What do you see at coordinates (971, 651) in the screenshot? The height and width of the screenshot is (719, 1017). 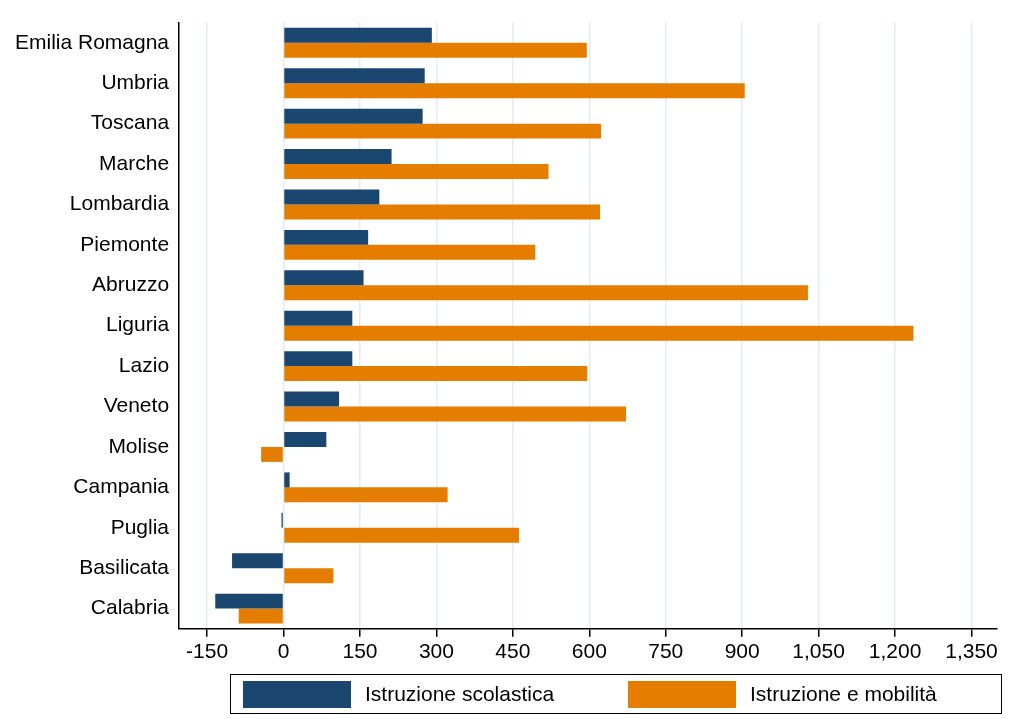 I see `x-tick-label: 1,350` at bounding box center [971, 651].